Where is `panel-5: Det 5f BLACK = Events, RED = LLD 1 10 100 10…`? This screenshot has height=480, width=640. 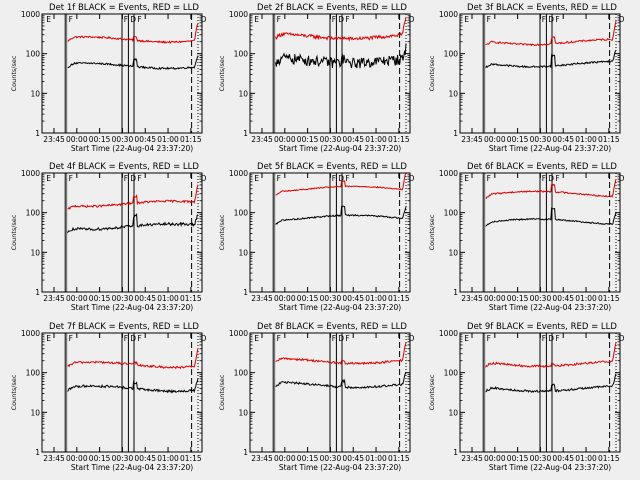 panel-5: Det 5f BLACK = Events, RED = LLD 1 10 100 10… is located at coordinates (316, 237).